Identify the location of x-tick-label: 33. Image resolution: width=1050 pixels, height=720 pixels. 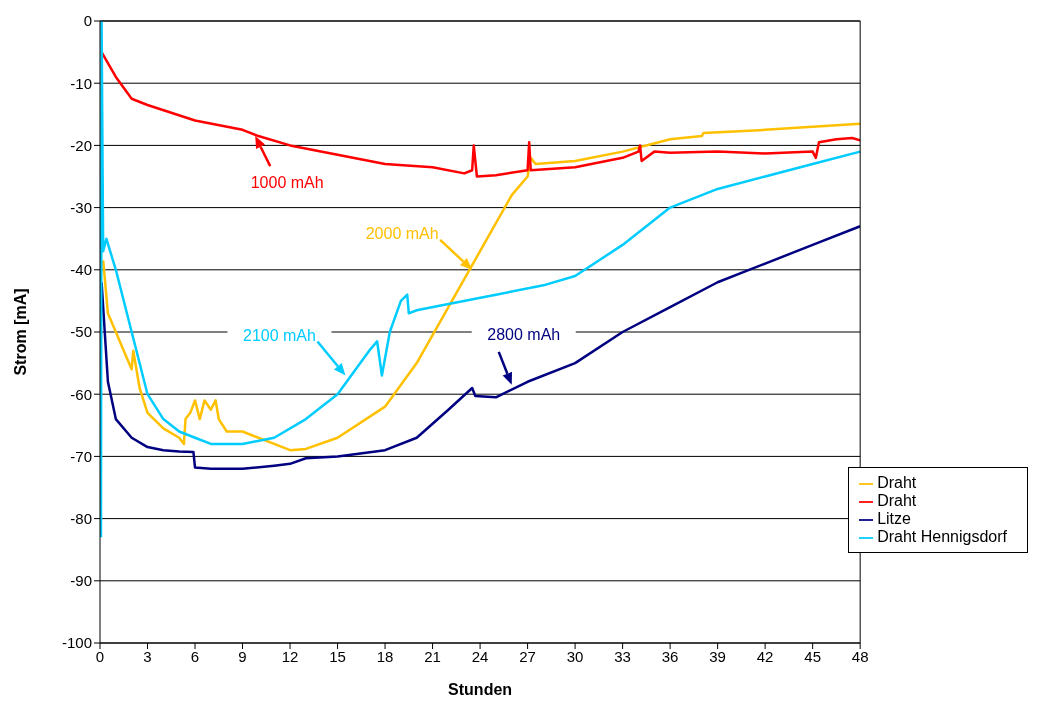
(622, 656).